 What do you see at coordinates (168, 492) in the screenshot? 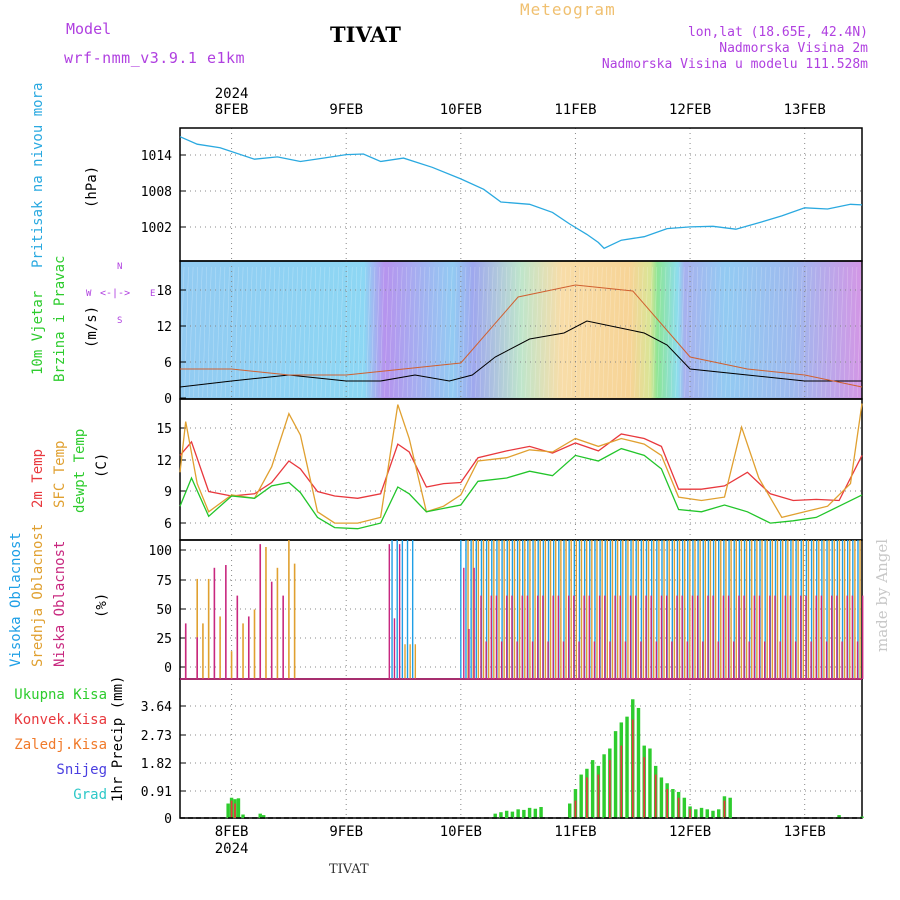
I see `y-tick-label: 9` at bounding box center [168, 492].